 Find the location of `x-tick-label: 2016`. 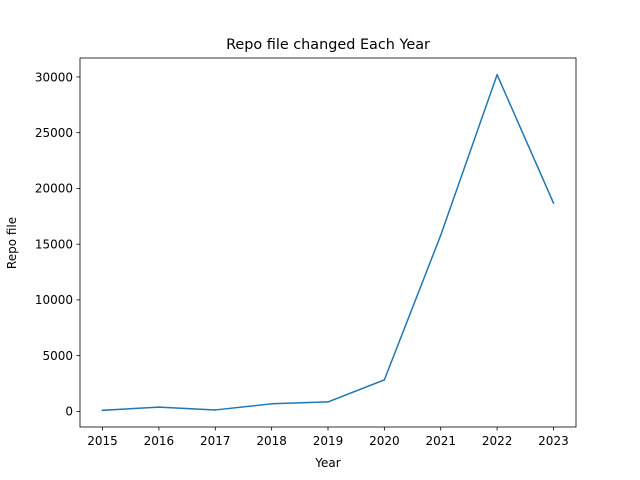

x-tick-label: 2016 is located at coordinates (159, 441).